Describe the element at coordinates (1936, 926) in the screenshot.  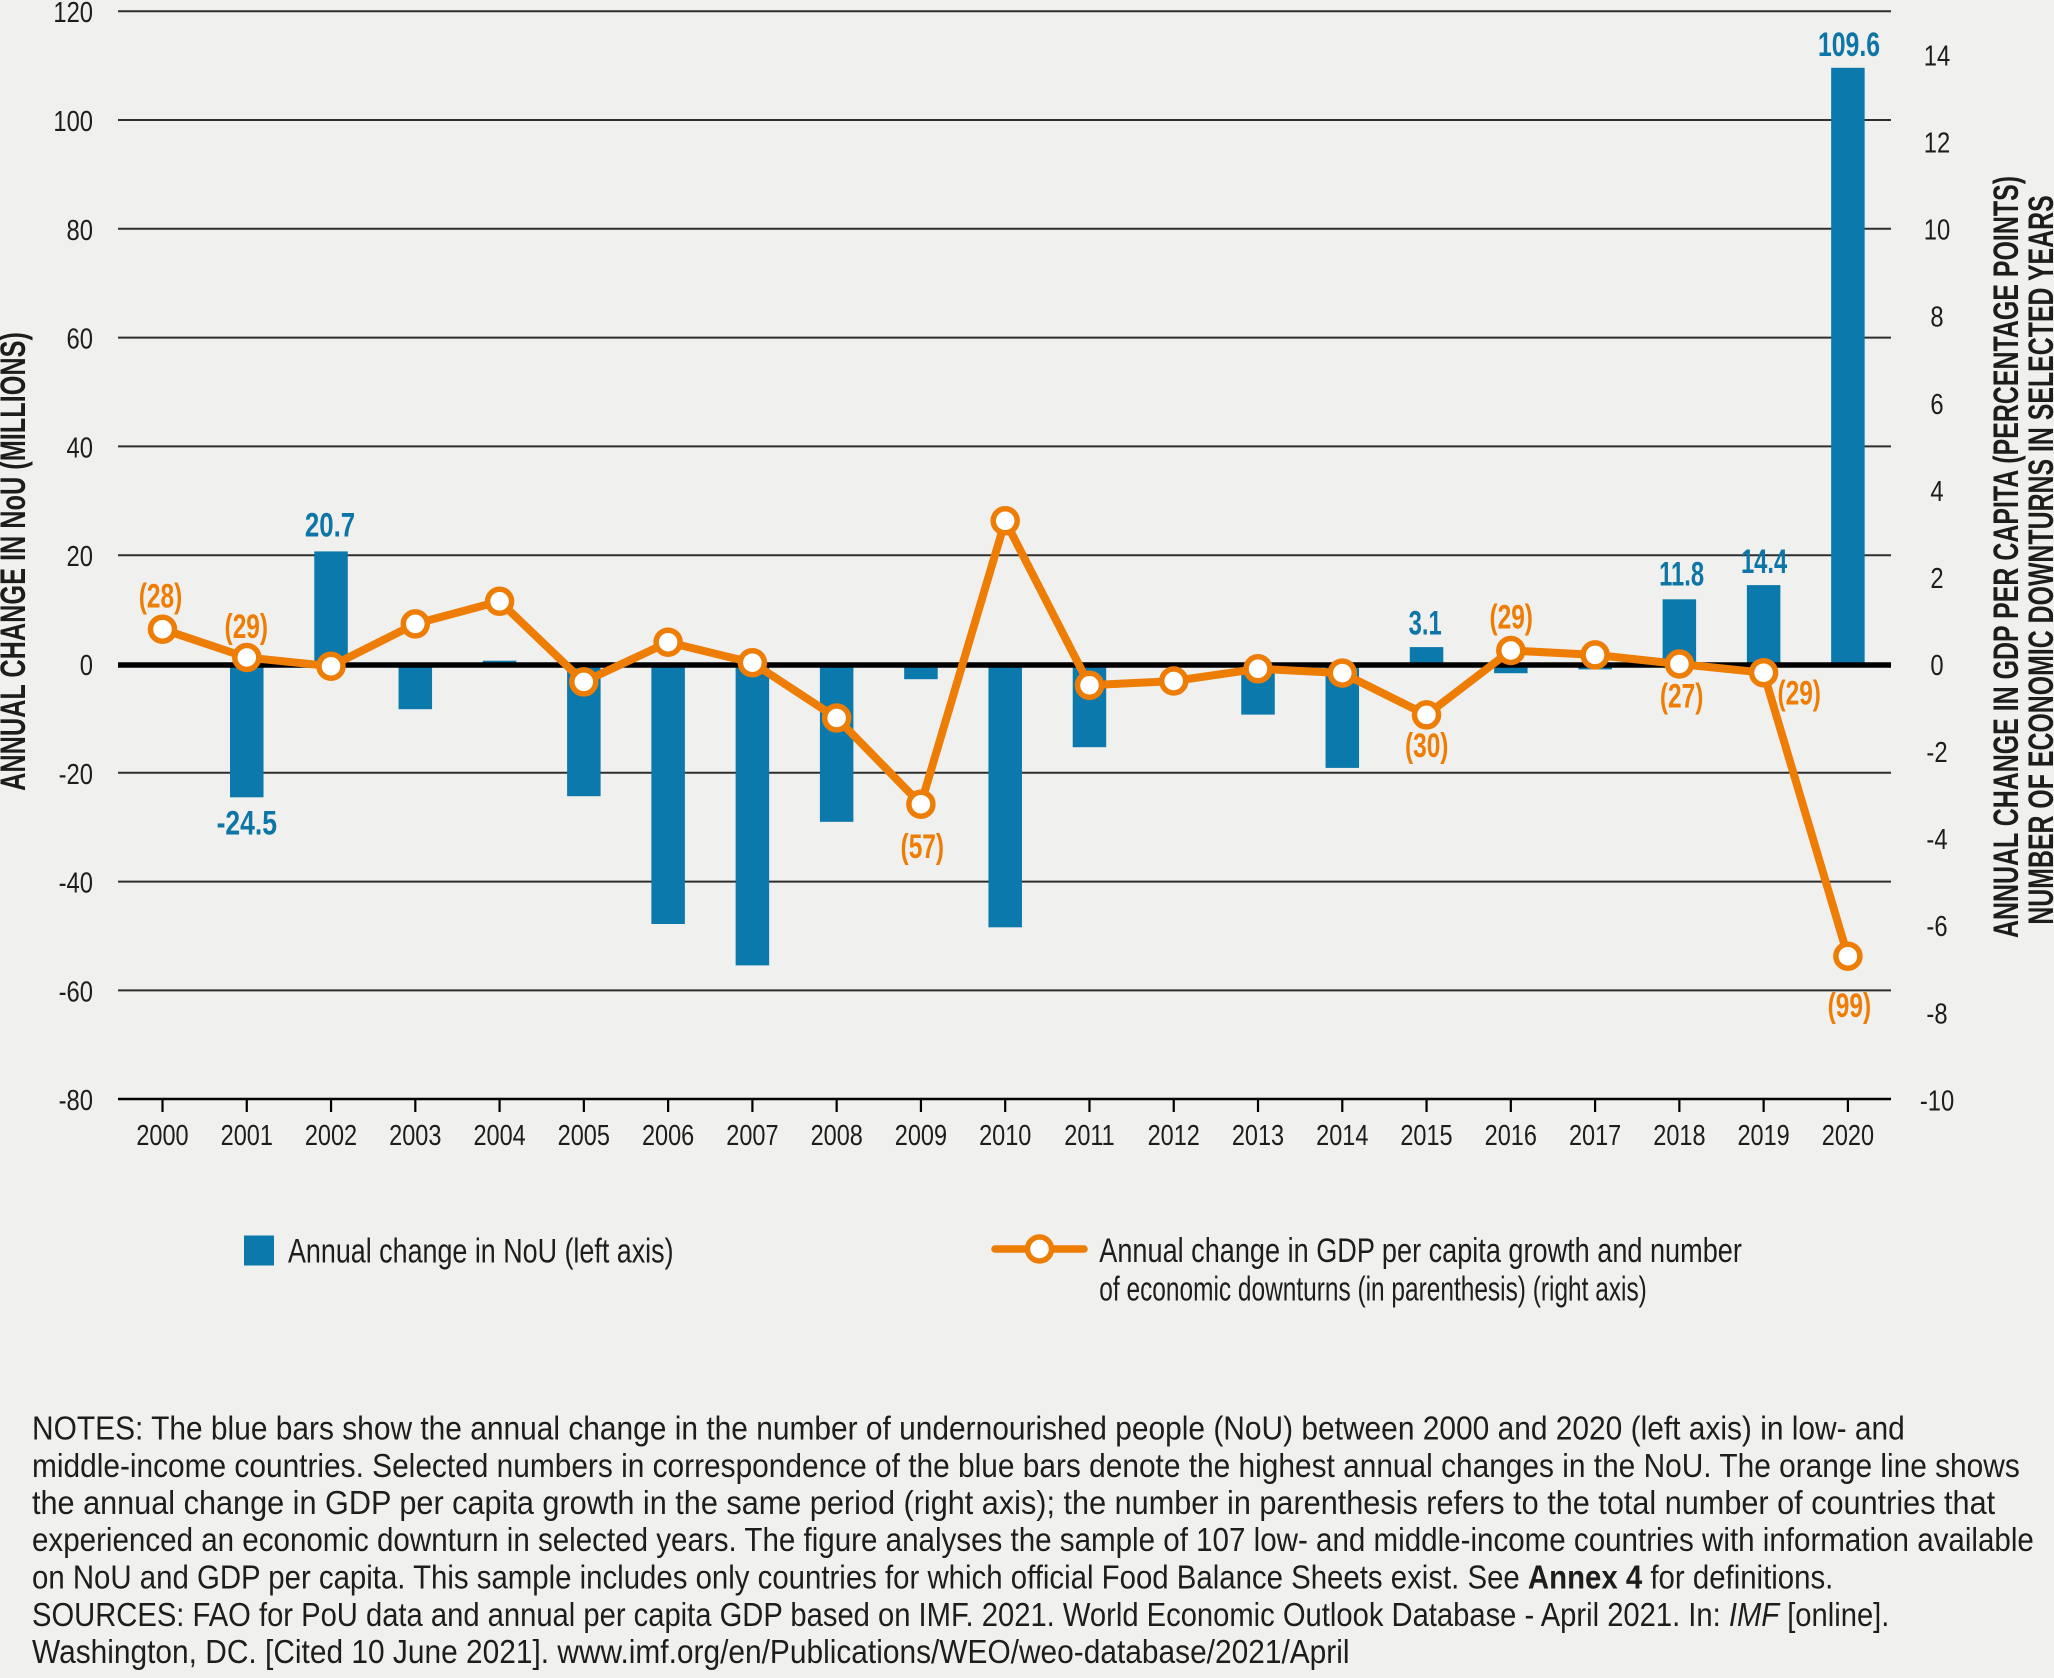
I see `svg-text: -6` at that location.